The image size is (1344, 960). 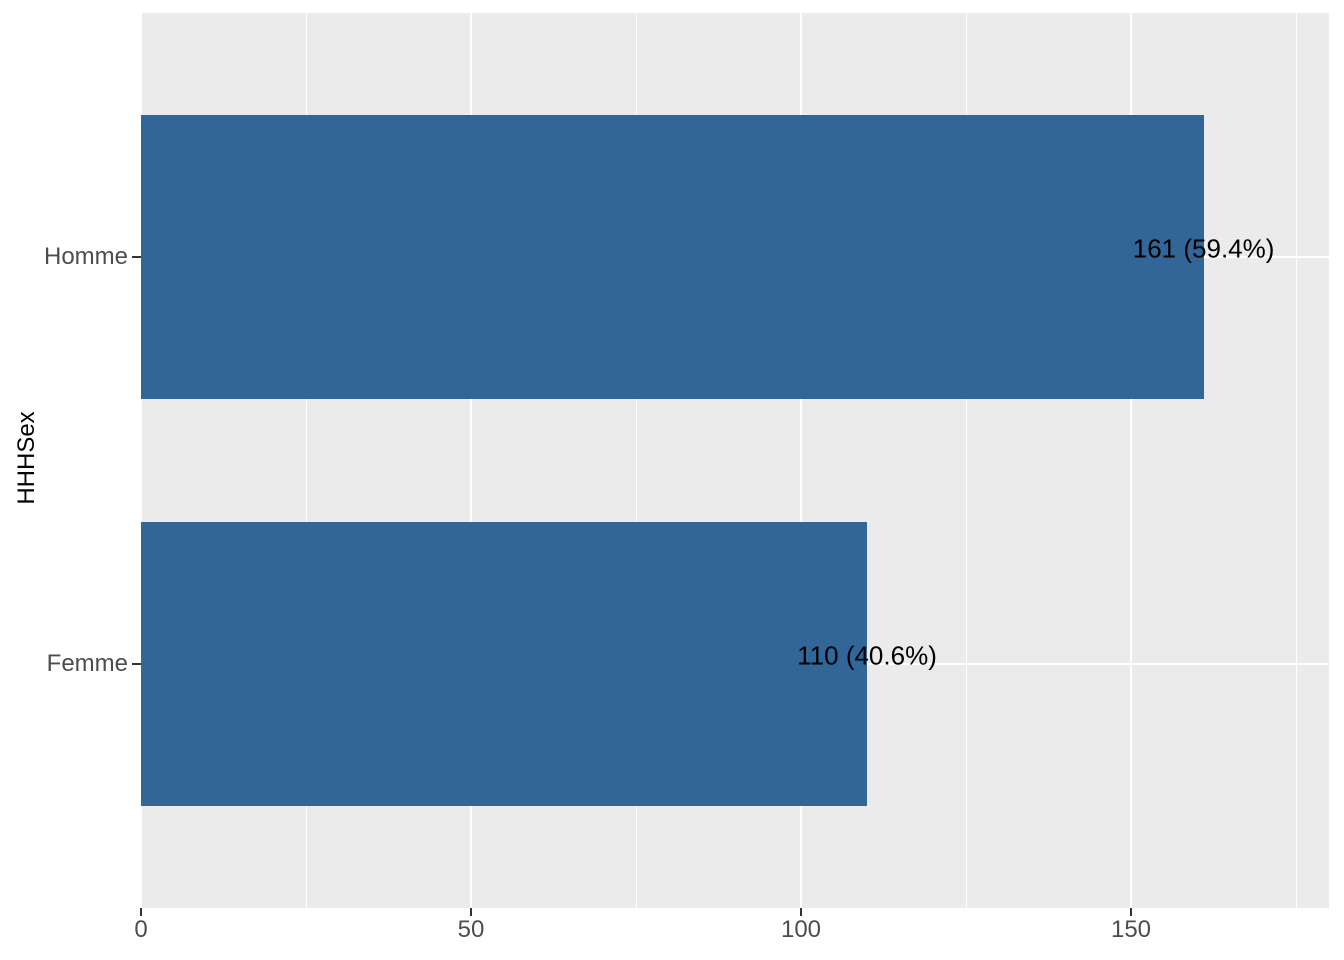 I want to click on x-tick-label: 150, so click(x=1131, y=929).